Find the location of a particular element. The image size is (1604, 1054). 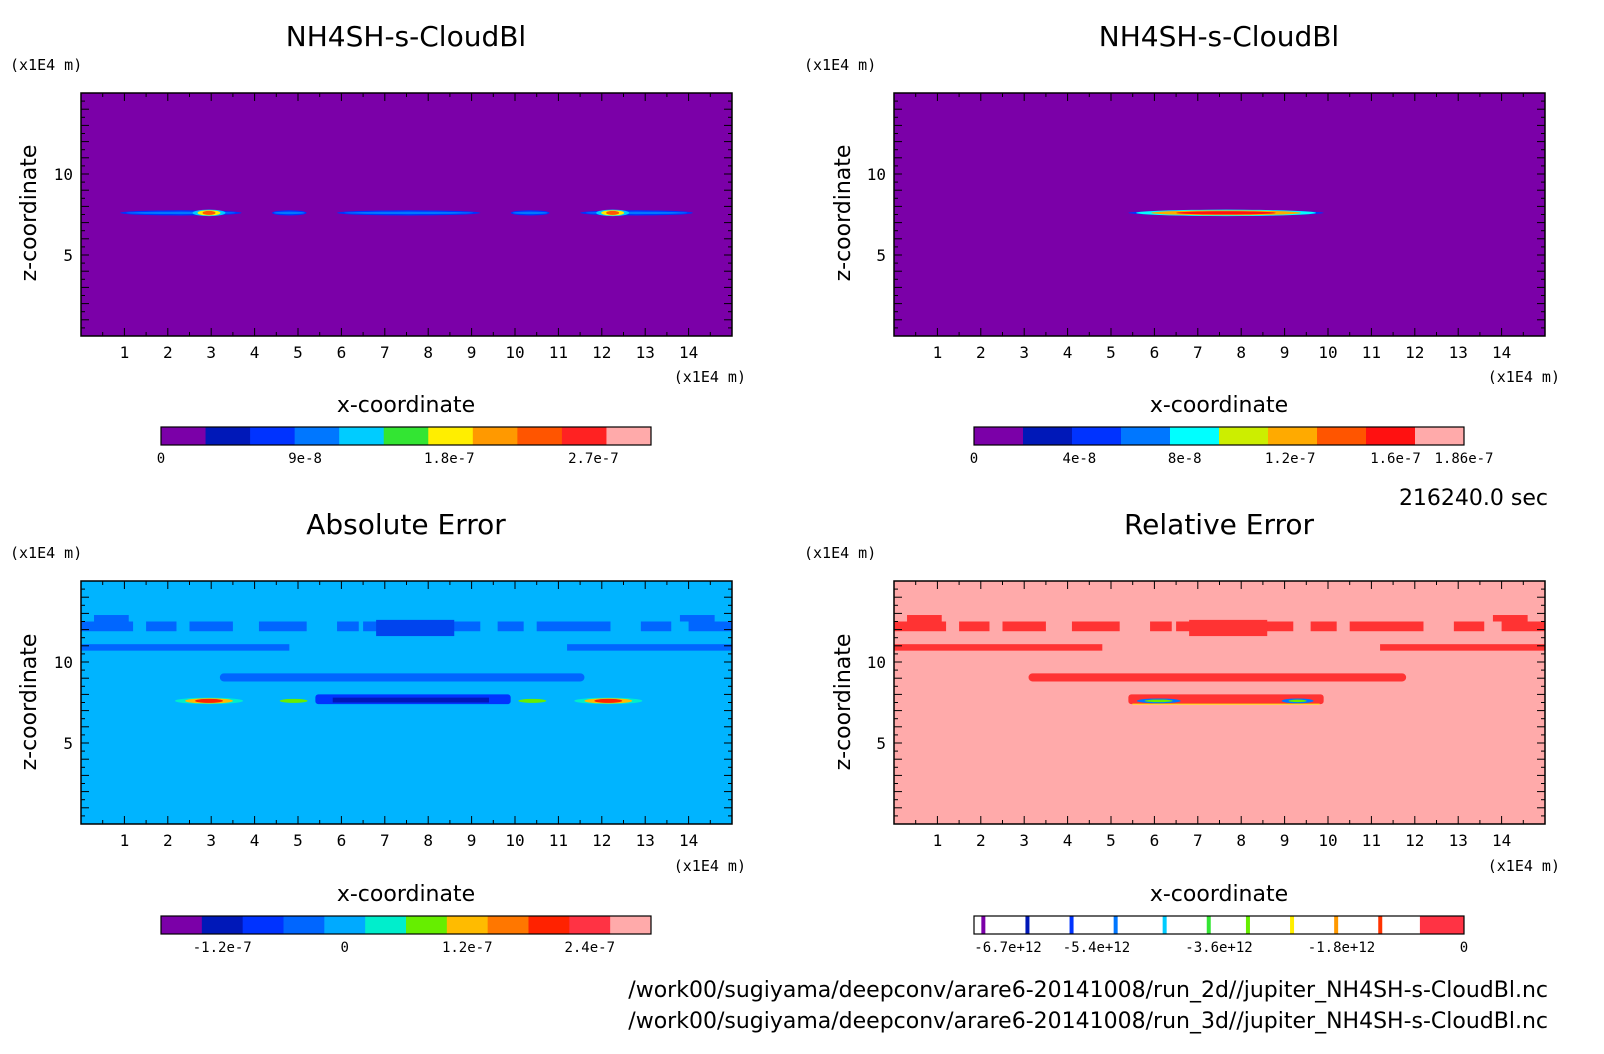

panel-2-xtick-label: 1 is located at coordinates (938, 352).